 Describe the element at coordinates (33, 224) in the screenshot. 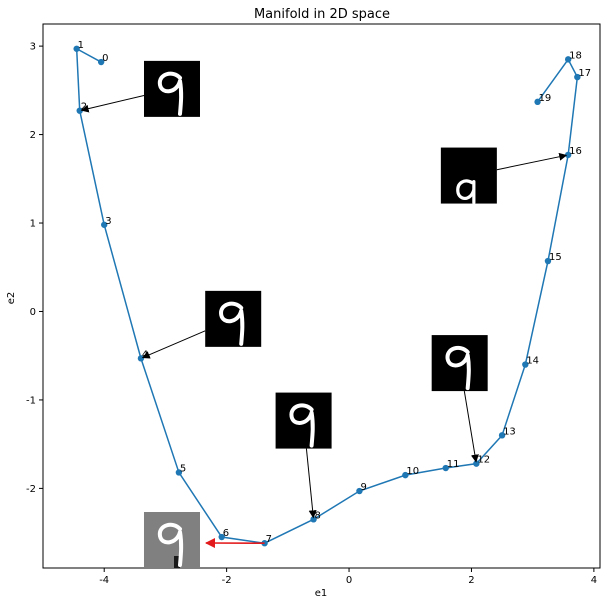

I see `y-tick-label: 1` at that location.